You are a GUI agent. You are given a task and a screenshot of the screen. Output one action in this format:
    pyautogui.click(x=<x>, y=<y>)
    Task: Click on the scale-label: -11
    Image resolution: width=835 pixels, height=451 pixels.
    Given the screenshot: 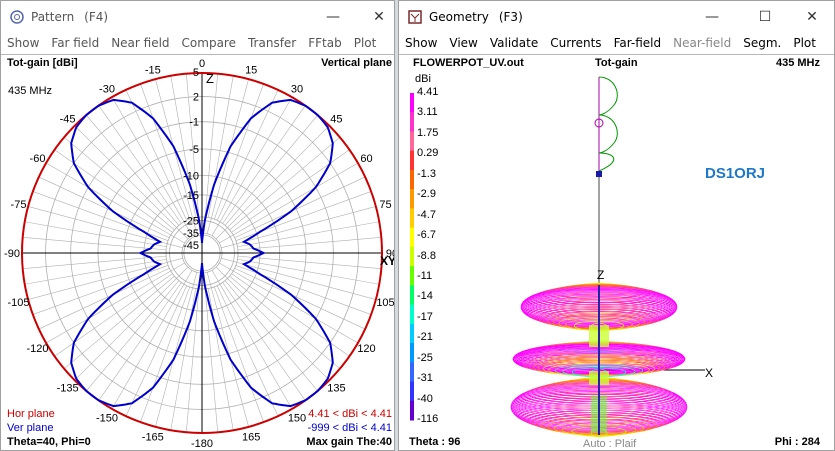 What is the action you would take?
    pyautogui.click(x=425, y=275)
    